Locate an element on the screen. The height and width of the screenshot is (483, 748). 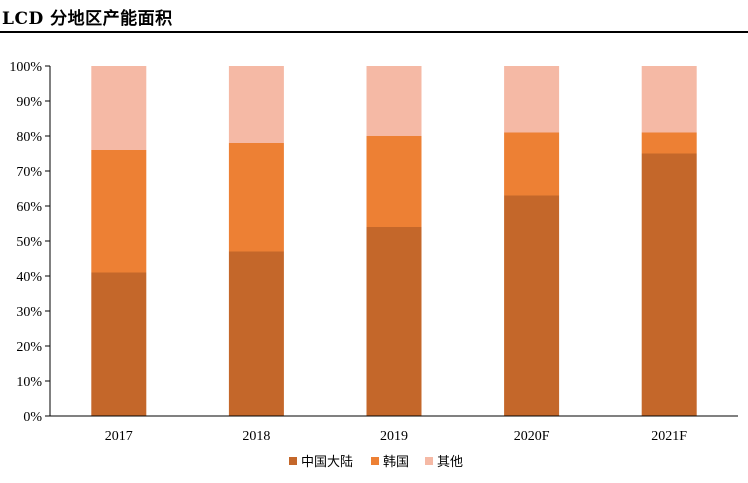
legend-label-0: 中国大陆 is located at coordinates (327, 462).